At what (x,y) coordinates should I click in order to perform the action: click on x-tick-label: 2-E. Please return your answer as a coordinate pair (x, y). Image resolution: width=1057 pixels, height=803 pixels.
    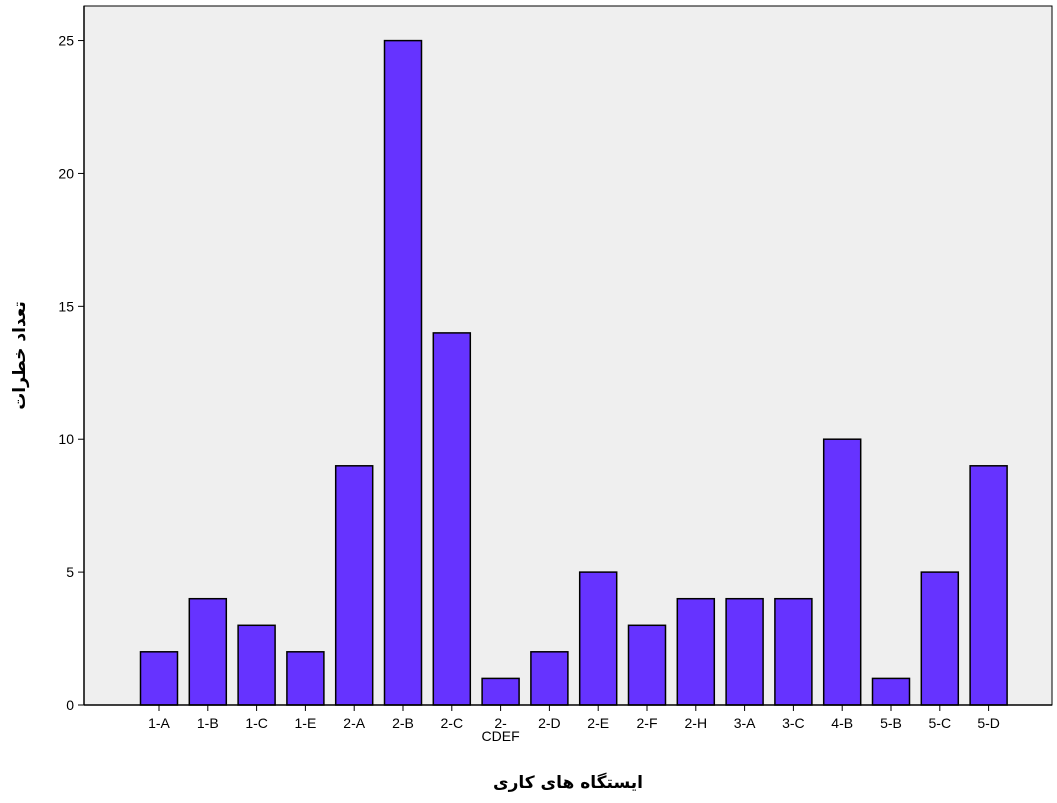
    Looking at the image, I should click on (598, 723).